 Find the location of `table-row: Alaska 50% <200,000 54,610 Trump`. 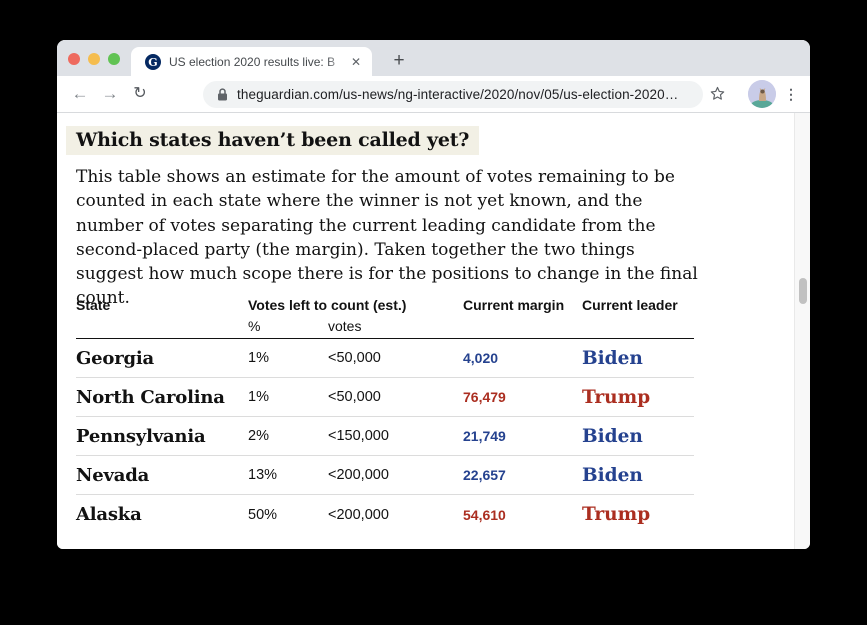

table-row: Alaska 50% <200,000 54,610 Trump is located at coordinates (385, 514).